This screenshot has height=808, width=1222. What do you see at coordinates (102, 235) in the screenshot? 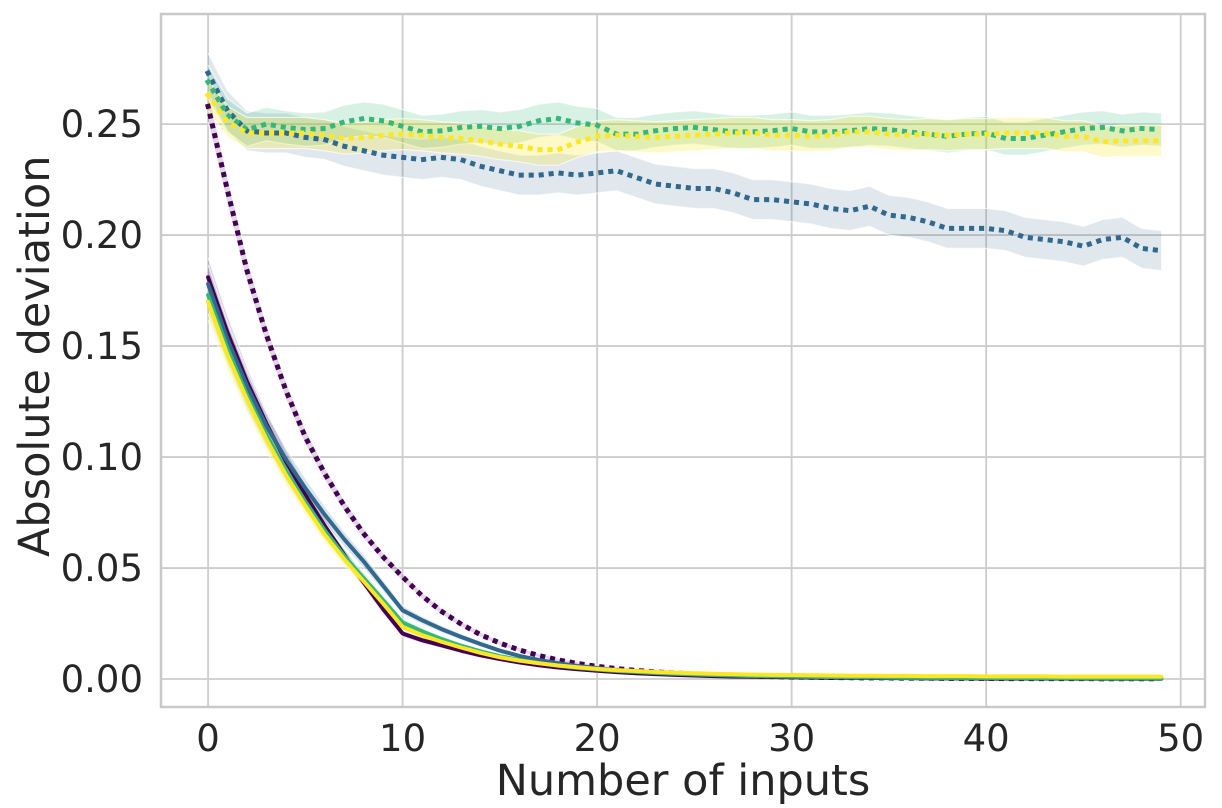
I see `y-tick-label: 0.20` at bounding box center [102, 235].